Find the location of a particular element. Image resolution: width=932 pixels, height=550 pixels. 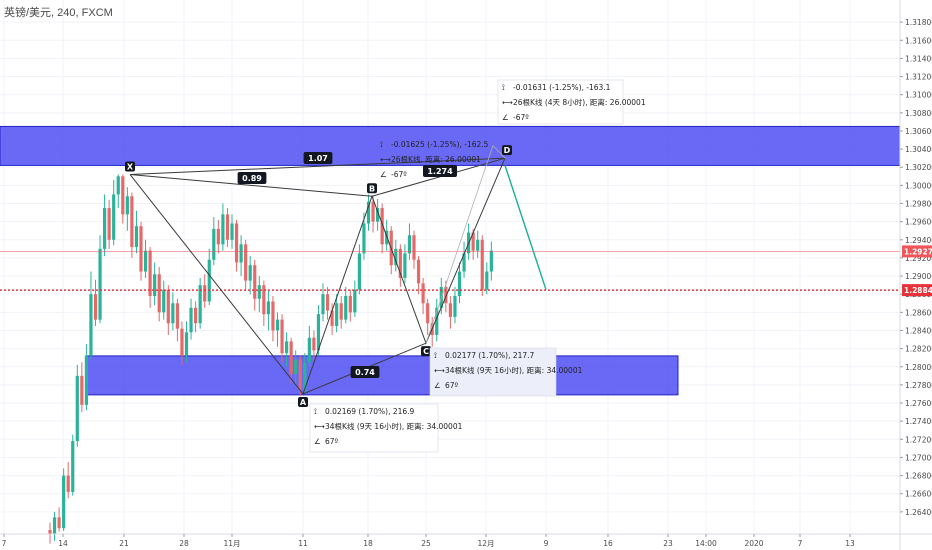

retracement-line-bd is located at coordinates (438, 177).